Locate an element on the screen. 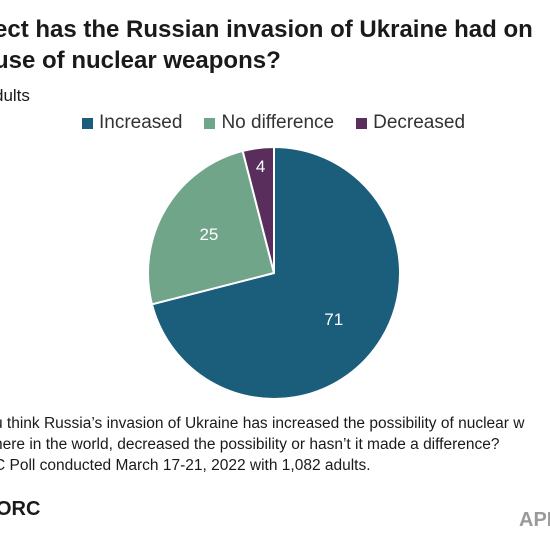 The image size is (550, 550). norc-logo: ORC is located at coordinates (20, 509).